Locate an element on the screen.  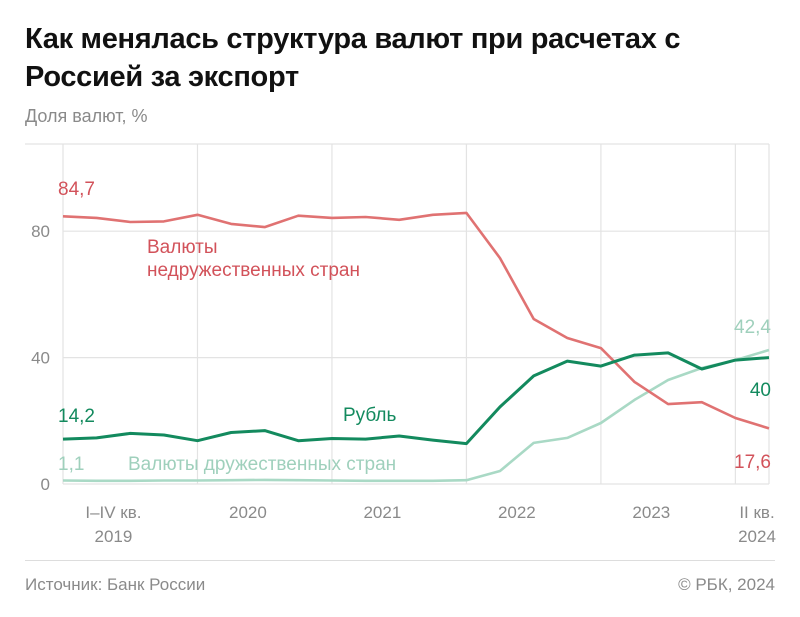
data-label-end: 42,4 is located at coordinates (752, 327).